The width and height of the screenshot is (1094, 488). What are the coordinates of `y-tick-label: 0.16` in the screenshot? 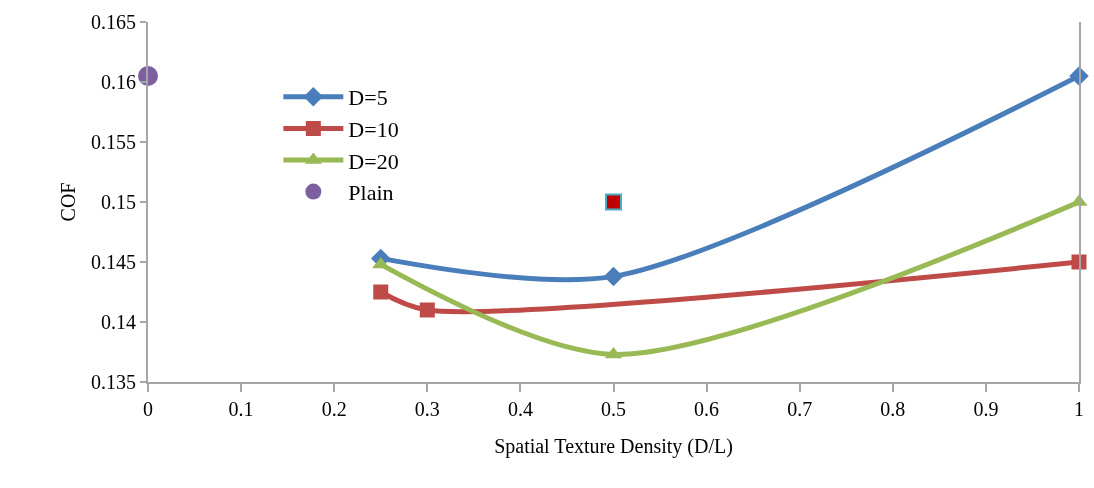 It's located at (118, 82).